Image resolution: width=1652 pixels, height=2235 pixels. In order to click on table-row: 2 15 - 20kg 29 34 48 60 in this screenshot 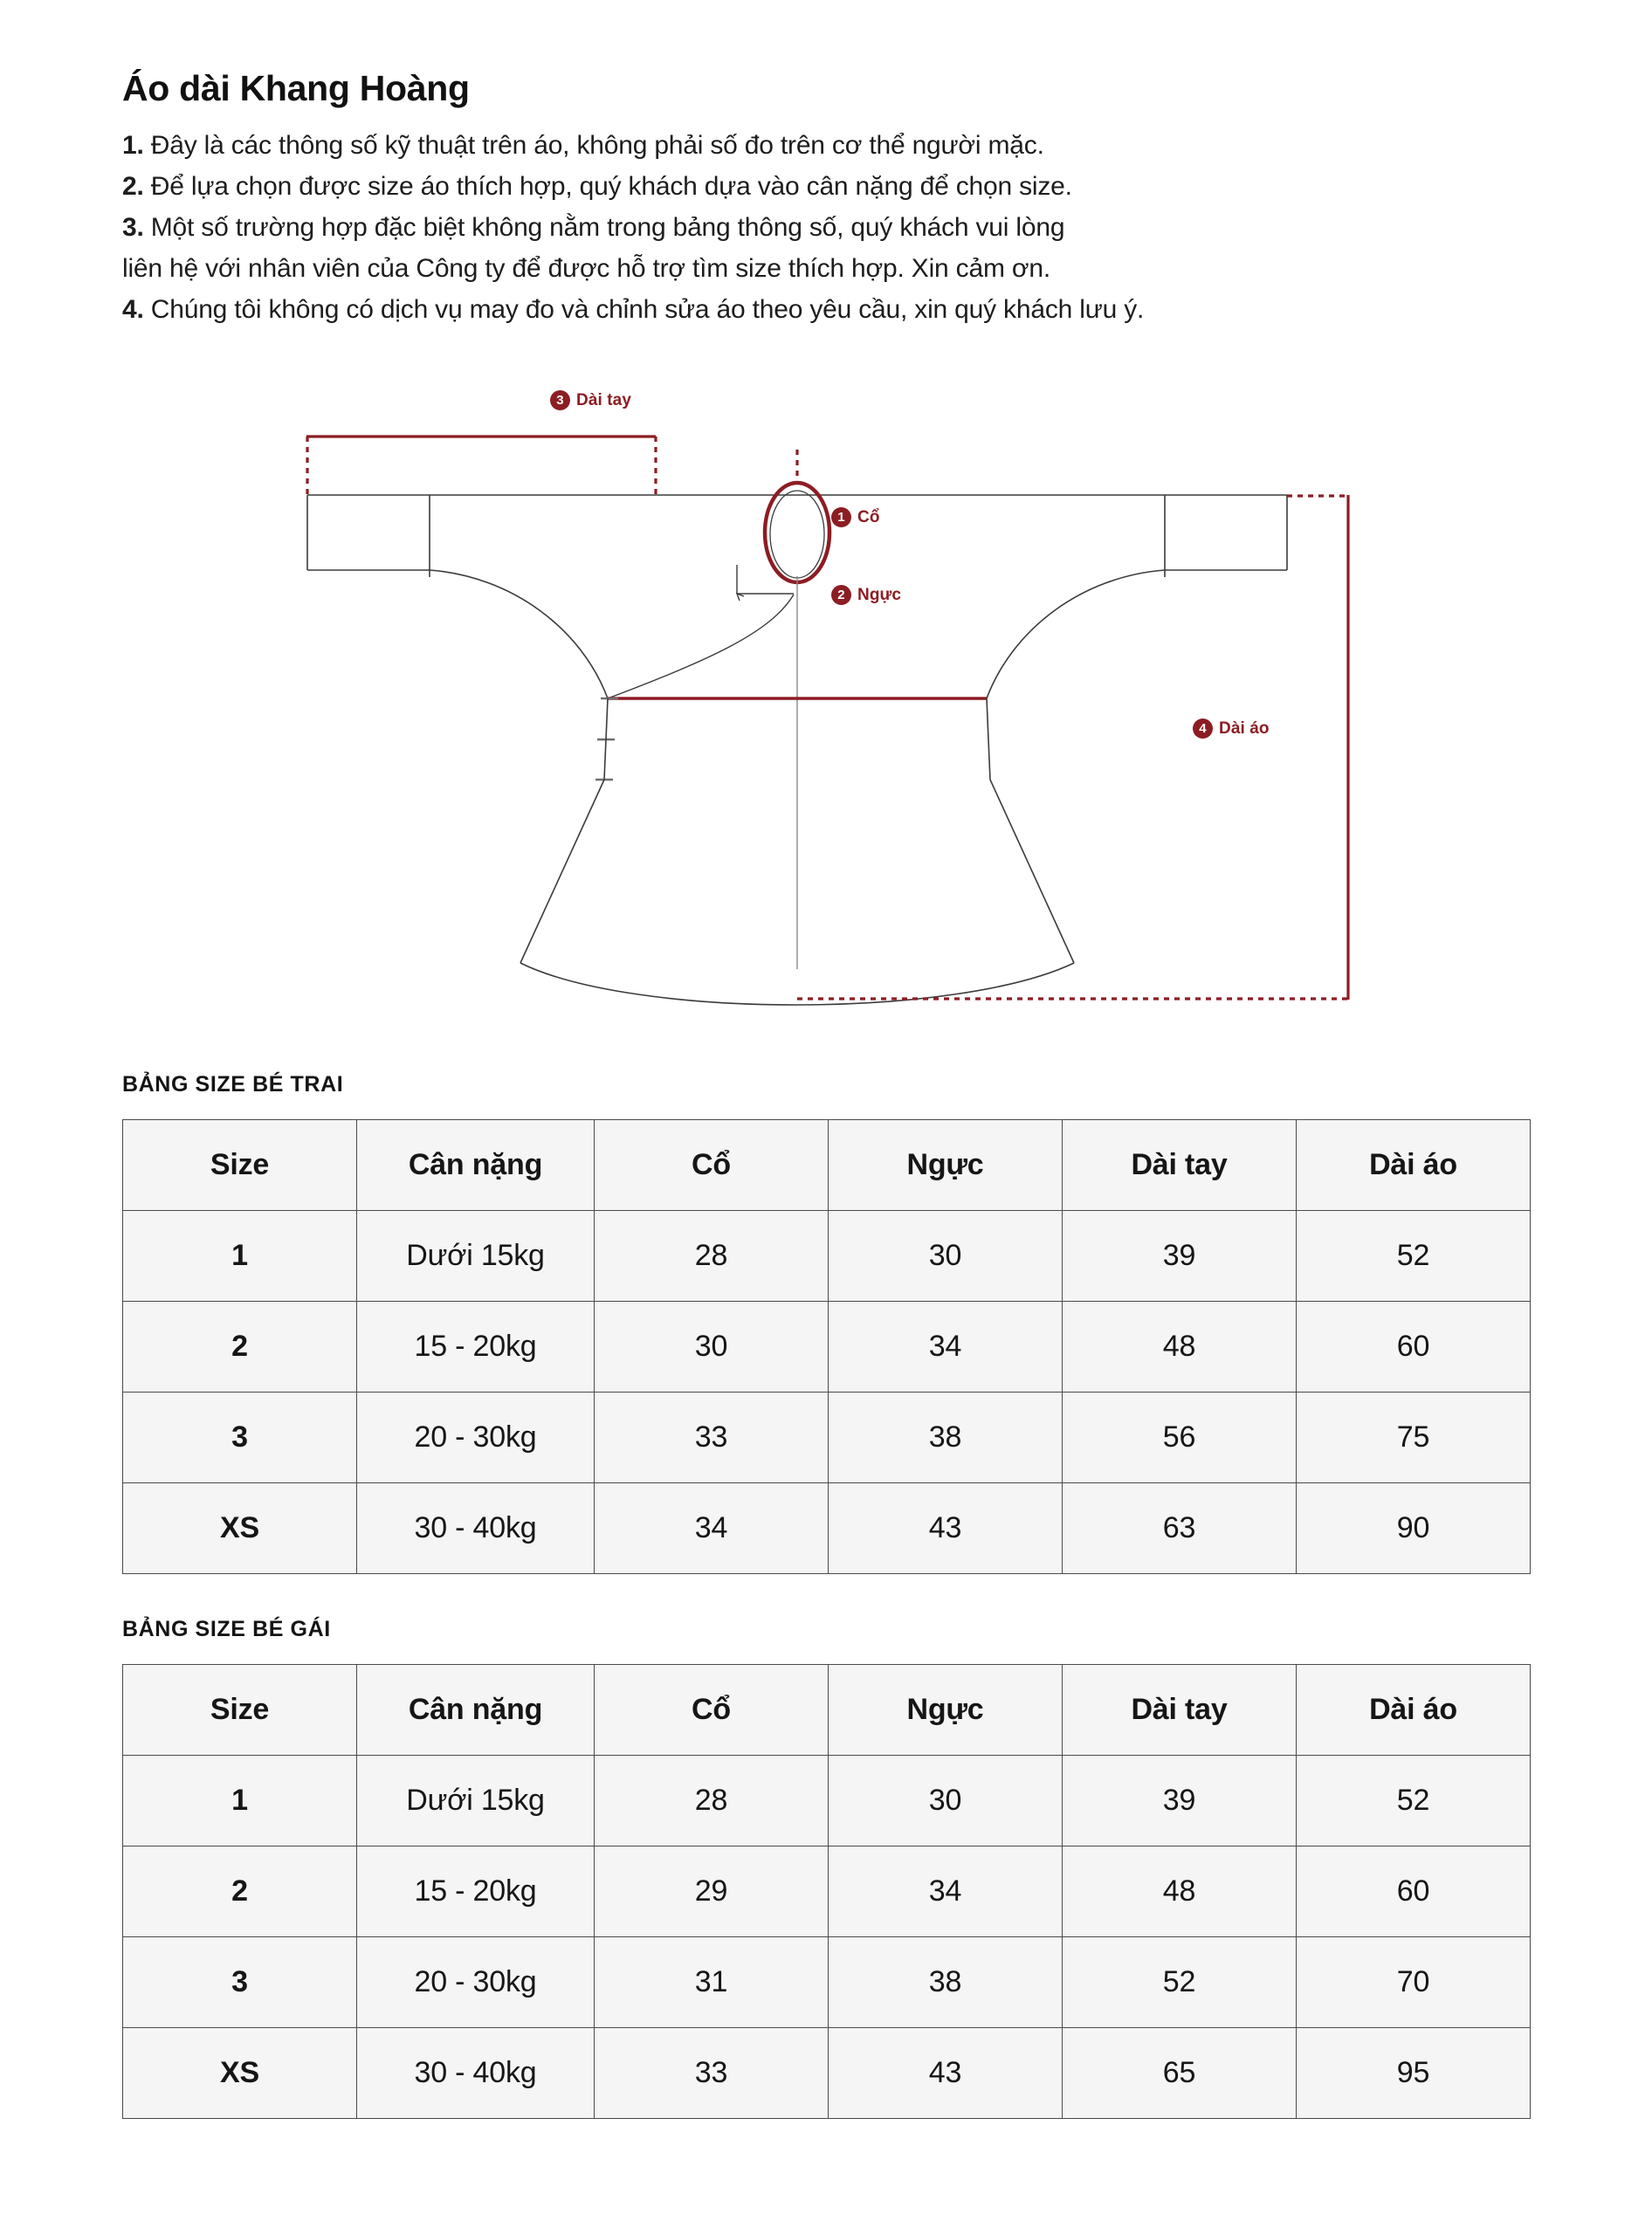, I will do `click(826, 1891)`.